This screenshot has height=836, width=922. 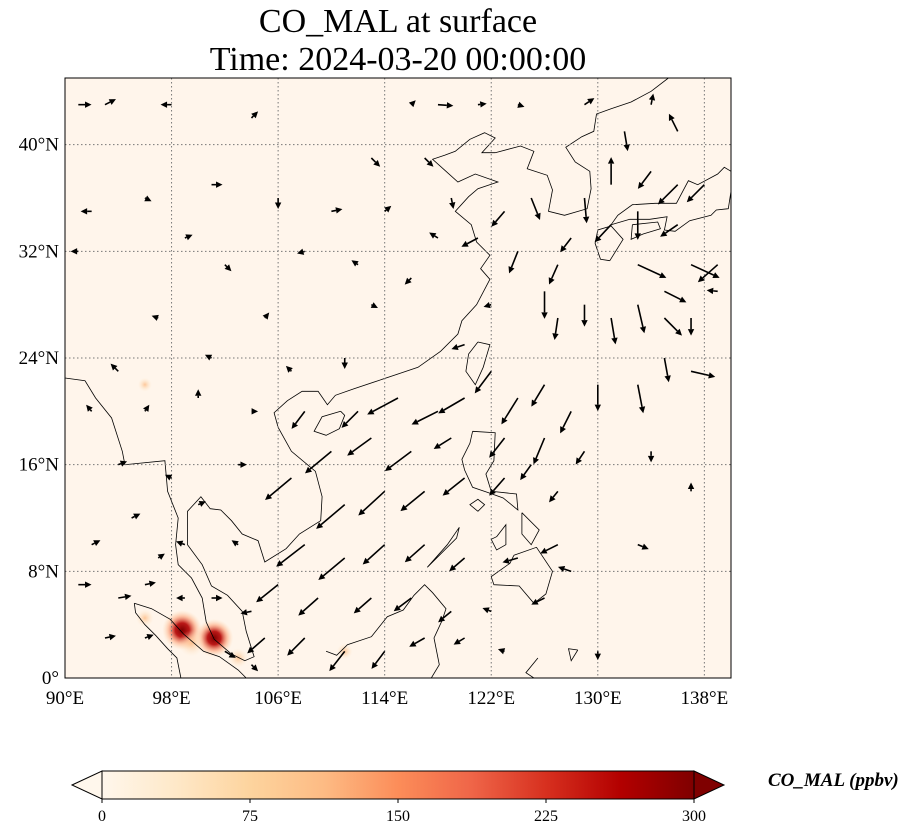 What do you see at coordinates (384, 698) in the screenshot?
I see `longitude-tick-label: 114°E` at bounding box center [384, 698].